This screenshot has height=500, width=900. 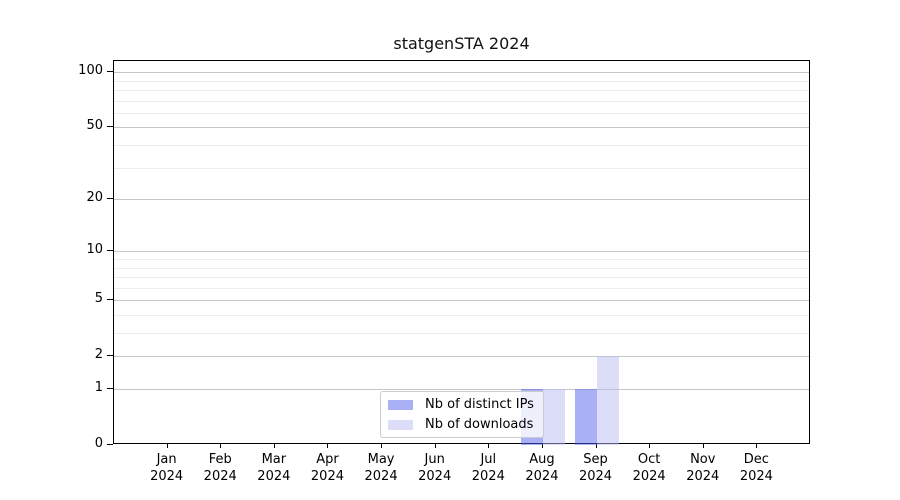 What do you see at coordinates (400, 424) in the screenshot?
I see `legend-swatch-downloads` at bounding box center [400, 424].